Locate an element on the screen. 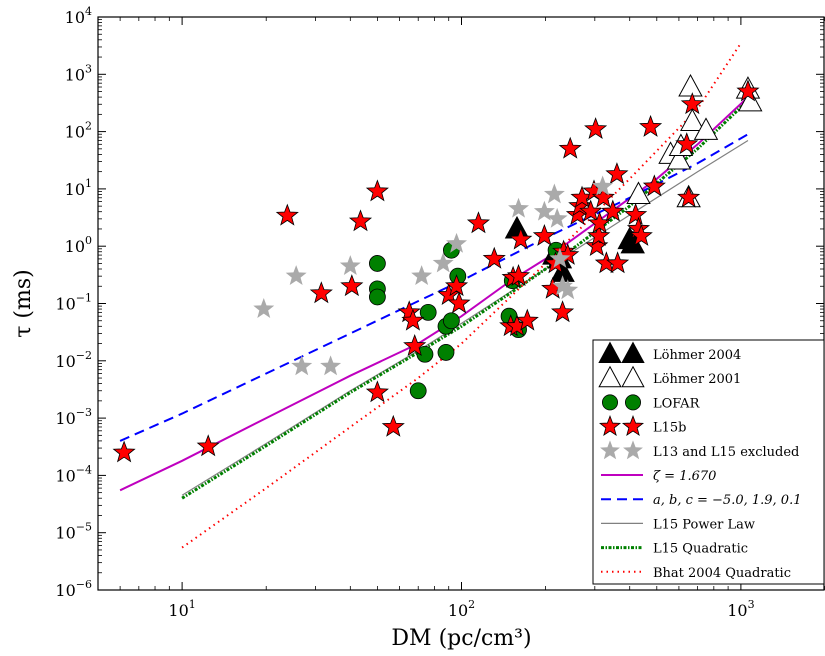  legend-label: Bhat 2004 Quadratic is located at coordinates (722, 573).